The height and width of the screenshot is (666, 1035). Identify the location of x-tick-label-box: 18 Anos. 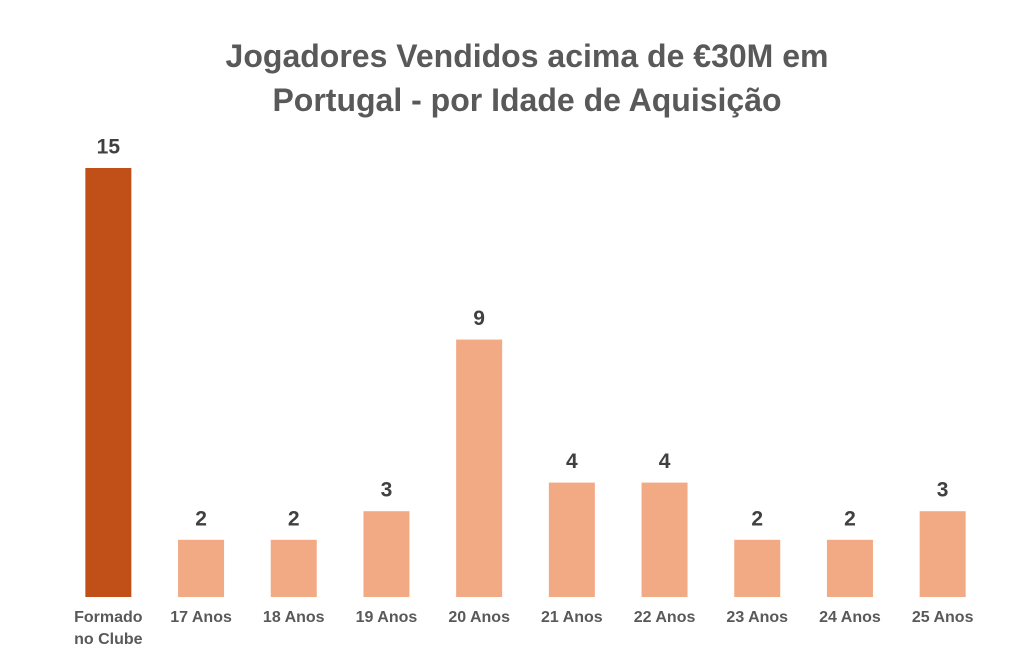
(293, 617).